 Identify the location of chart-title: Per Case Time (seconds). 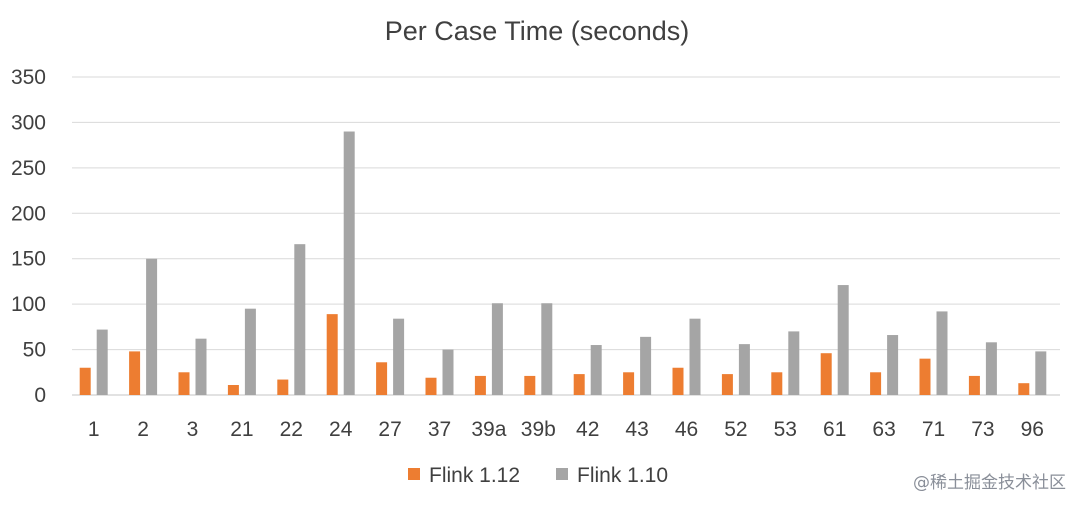
(537, 31).